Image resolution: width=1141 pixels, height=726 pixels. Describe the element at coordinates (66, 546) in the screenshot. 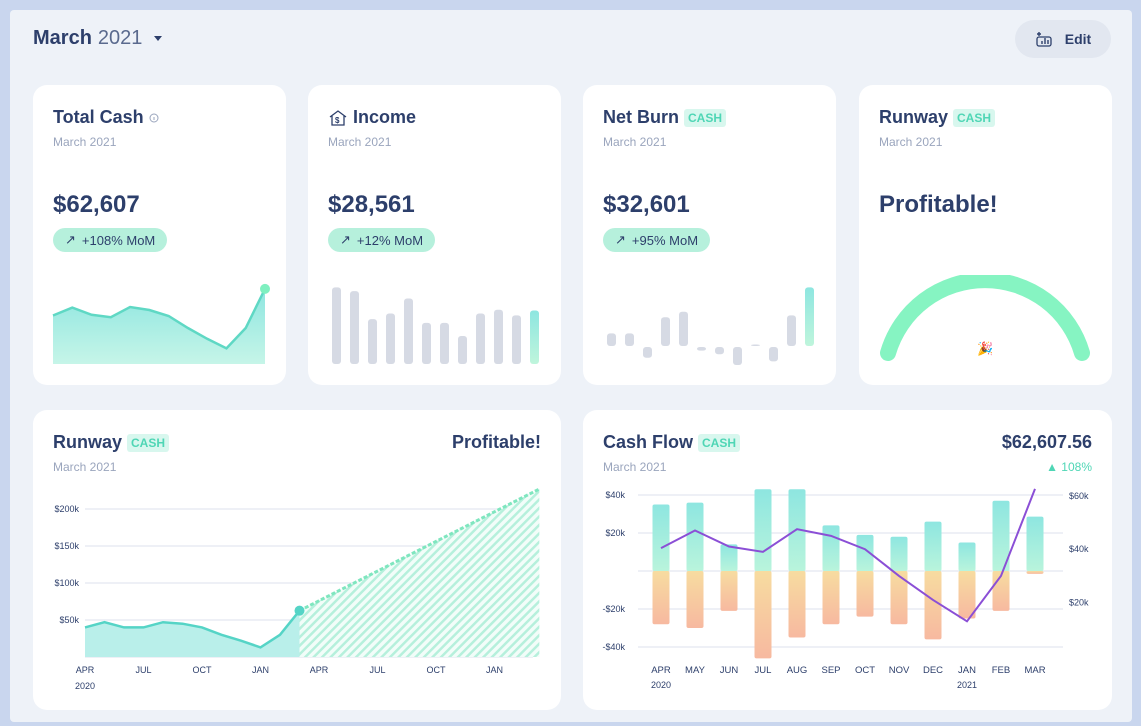

I see `y-tick-label: $150k` at that location.